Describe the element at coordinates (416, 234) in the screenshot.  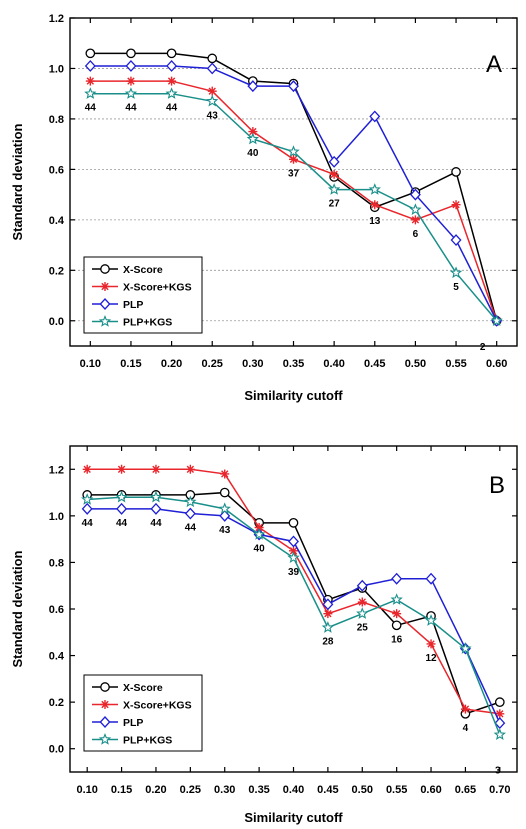
I see `point-annotation: 6` at that location.